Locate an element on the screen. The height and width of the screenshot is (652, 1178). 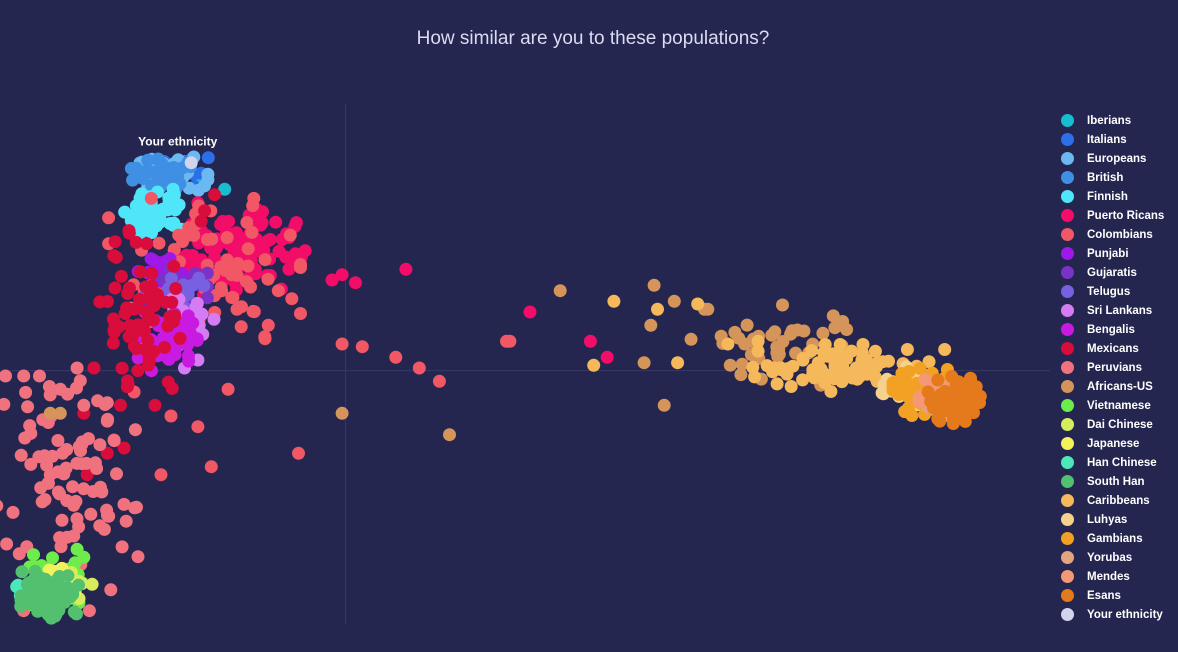
point-gambians is located at coordinates (912, 415).